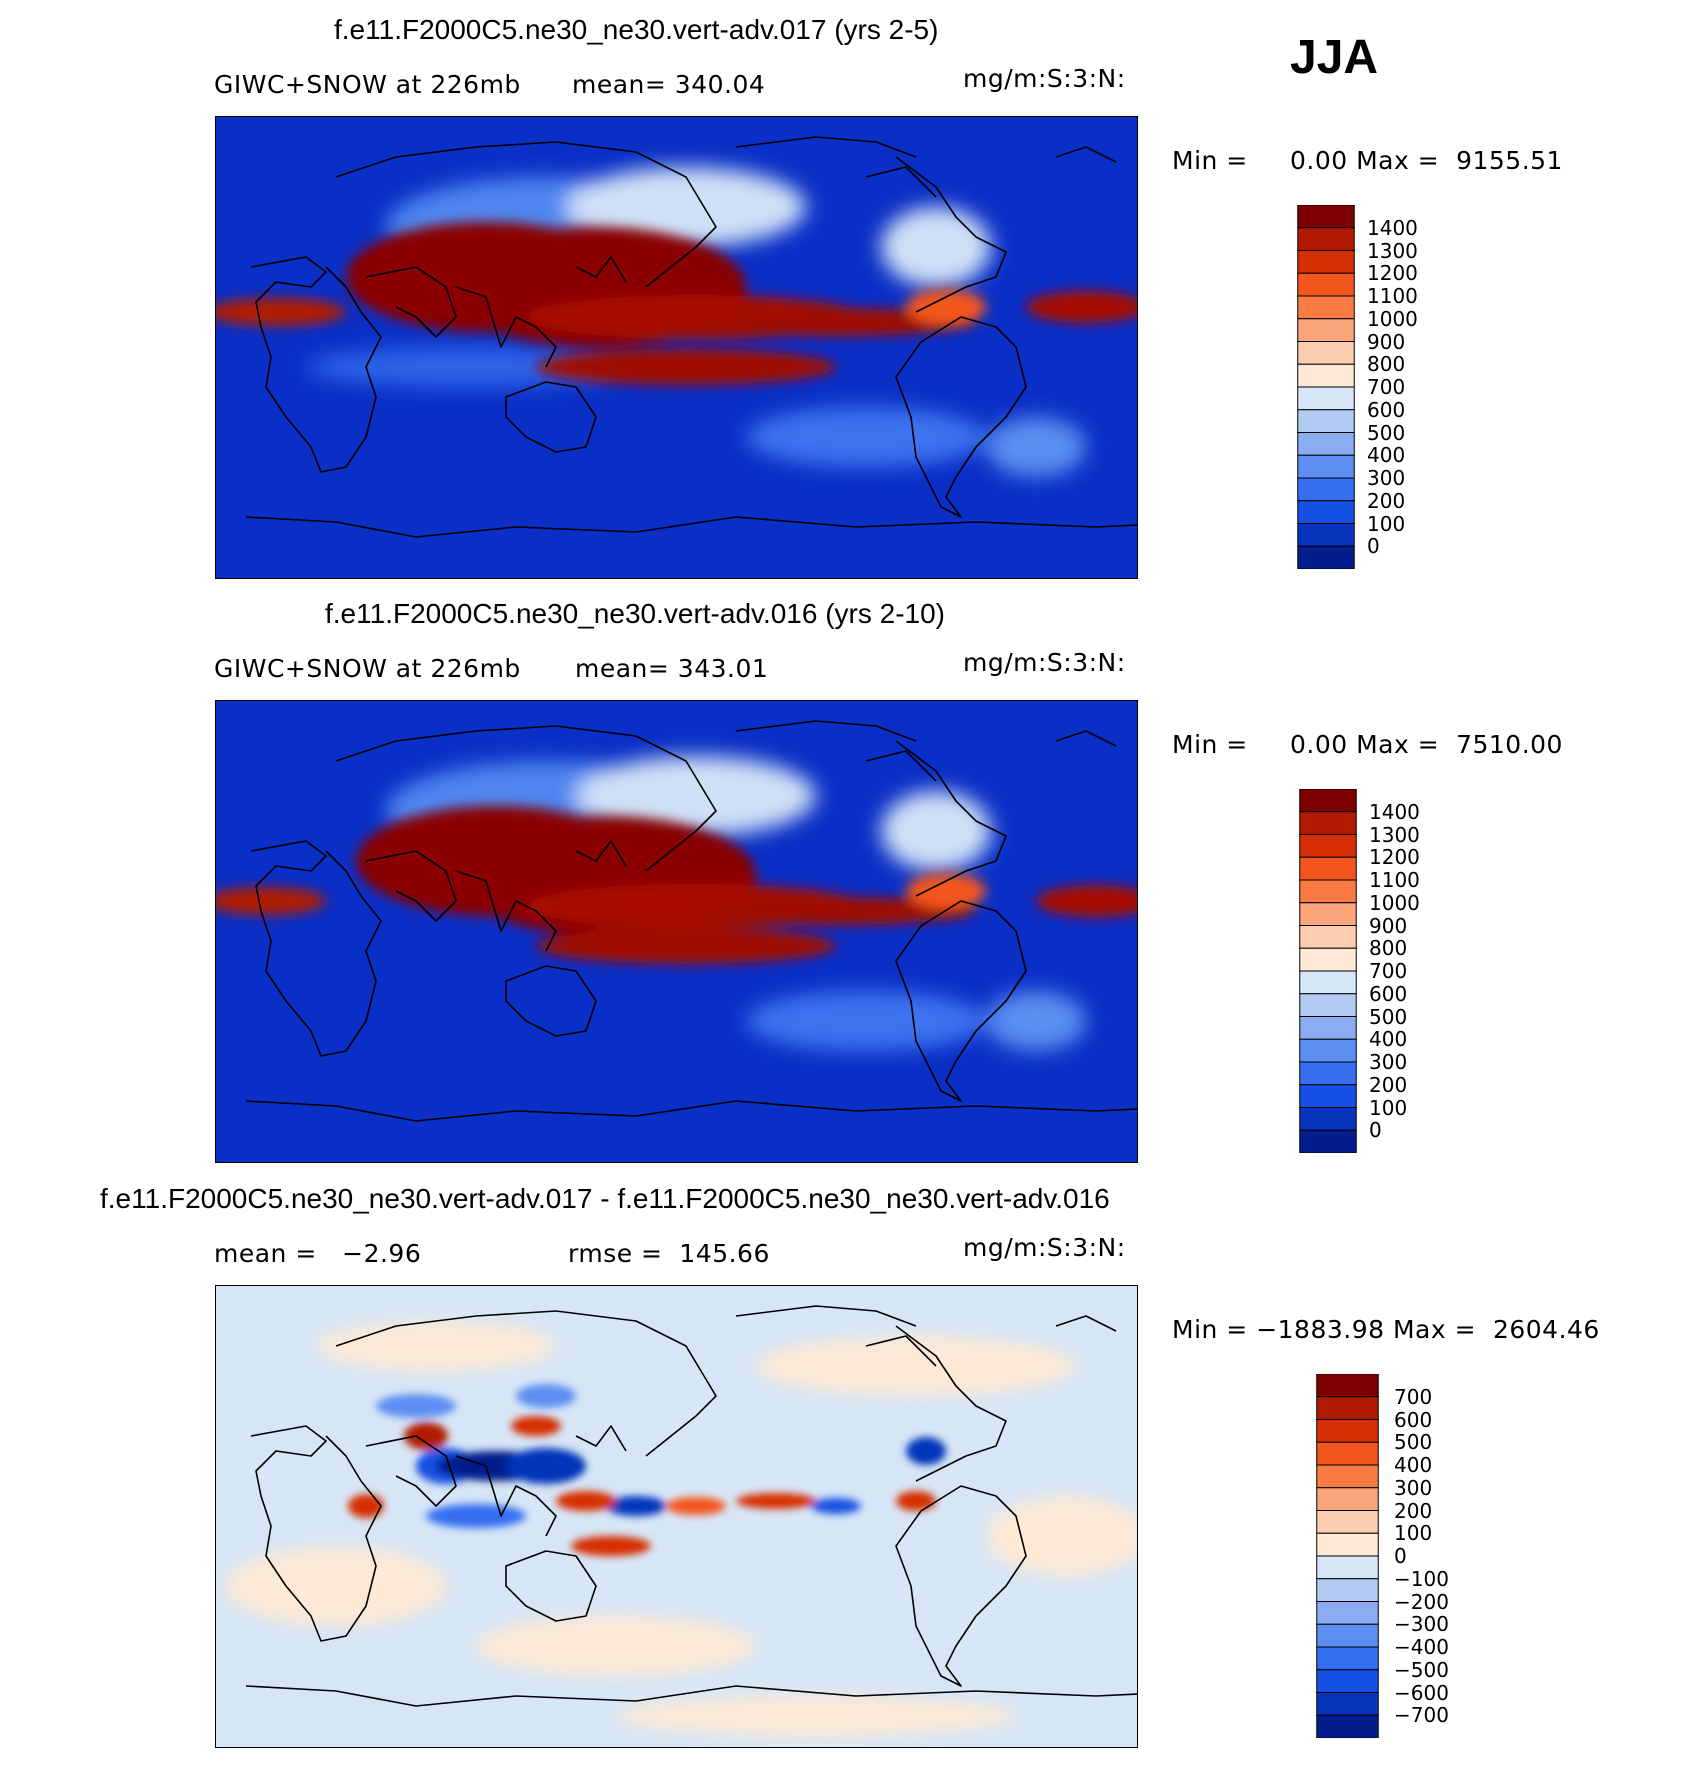 The height and width of the screenshot is (1769, 1708). What do you see at coordinates (1367, 744) in the screenshot?
I see `panel-2-minmax-label: Min = 0.00 Max = 7510.00` at bounding box center [1367, 744].